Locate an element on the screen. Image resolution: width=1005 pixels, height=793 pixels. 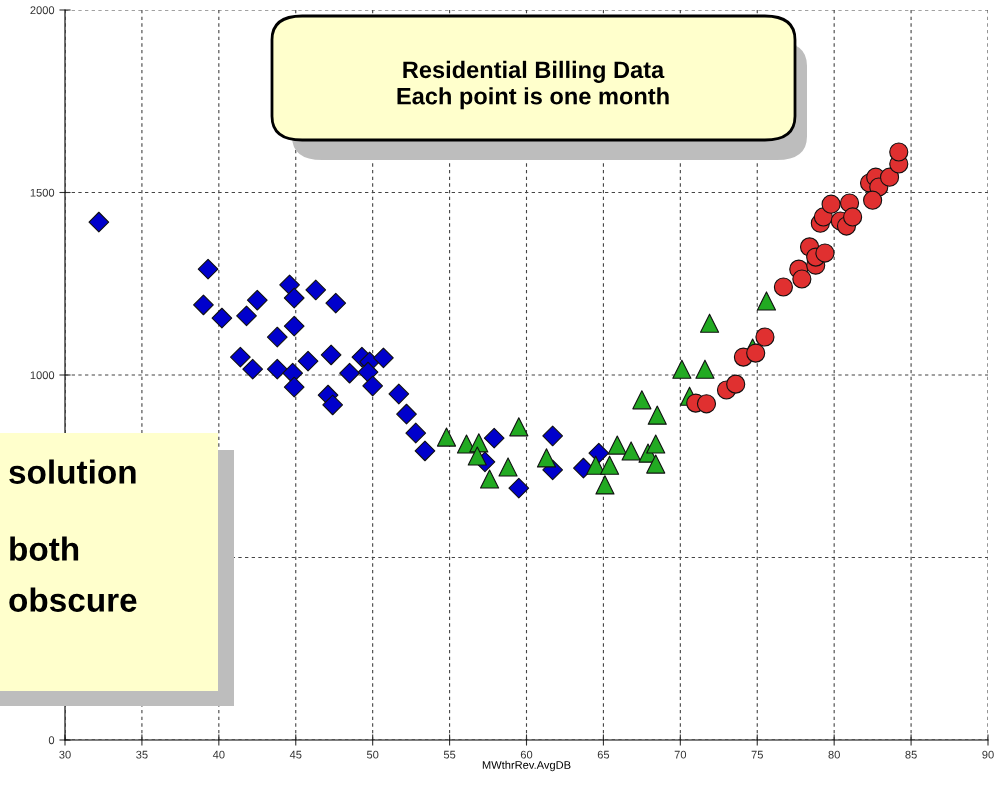
y-tick-label: 2000 is located at coordinates (42, 10).